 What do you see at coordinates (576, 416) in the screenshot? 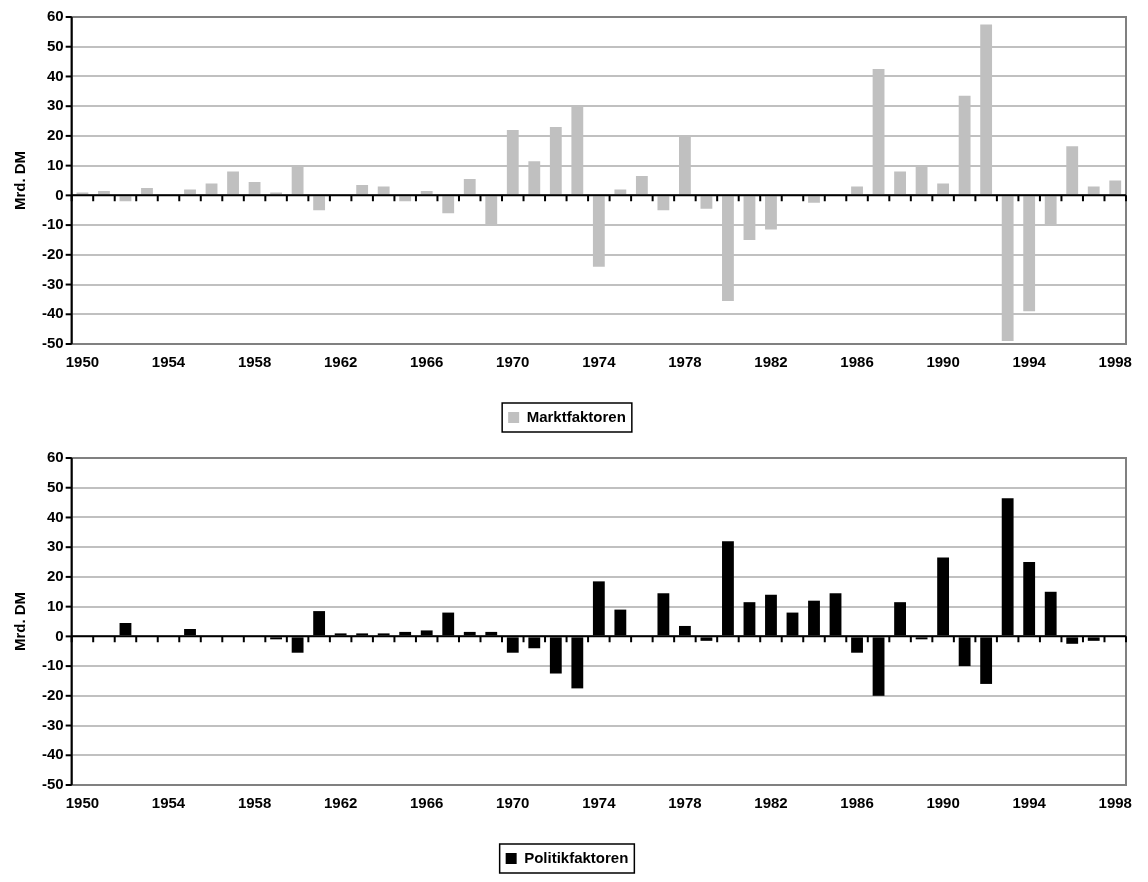
I see `legend-label: Marktfaktoren` at bounding box center [576, 416].